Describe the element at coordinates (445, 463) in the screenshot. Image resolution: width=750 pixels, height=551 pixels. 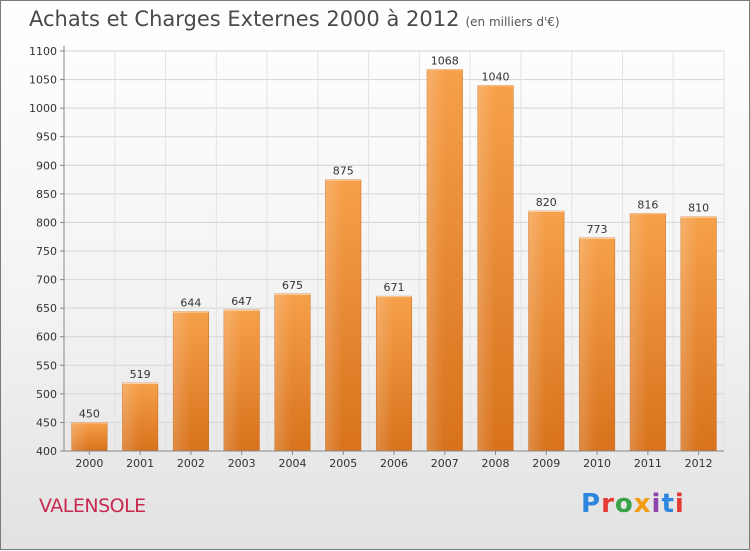
I see `x-tick-label: 2007` at that location.